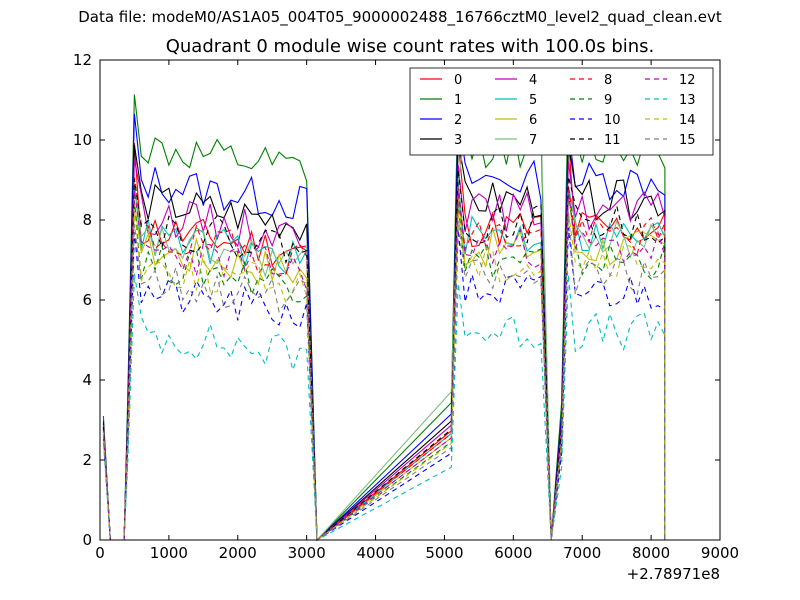 This screenshot has width=800, height=600. I want to click on legend-label-1: 1, so click(458, 100).